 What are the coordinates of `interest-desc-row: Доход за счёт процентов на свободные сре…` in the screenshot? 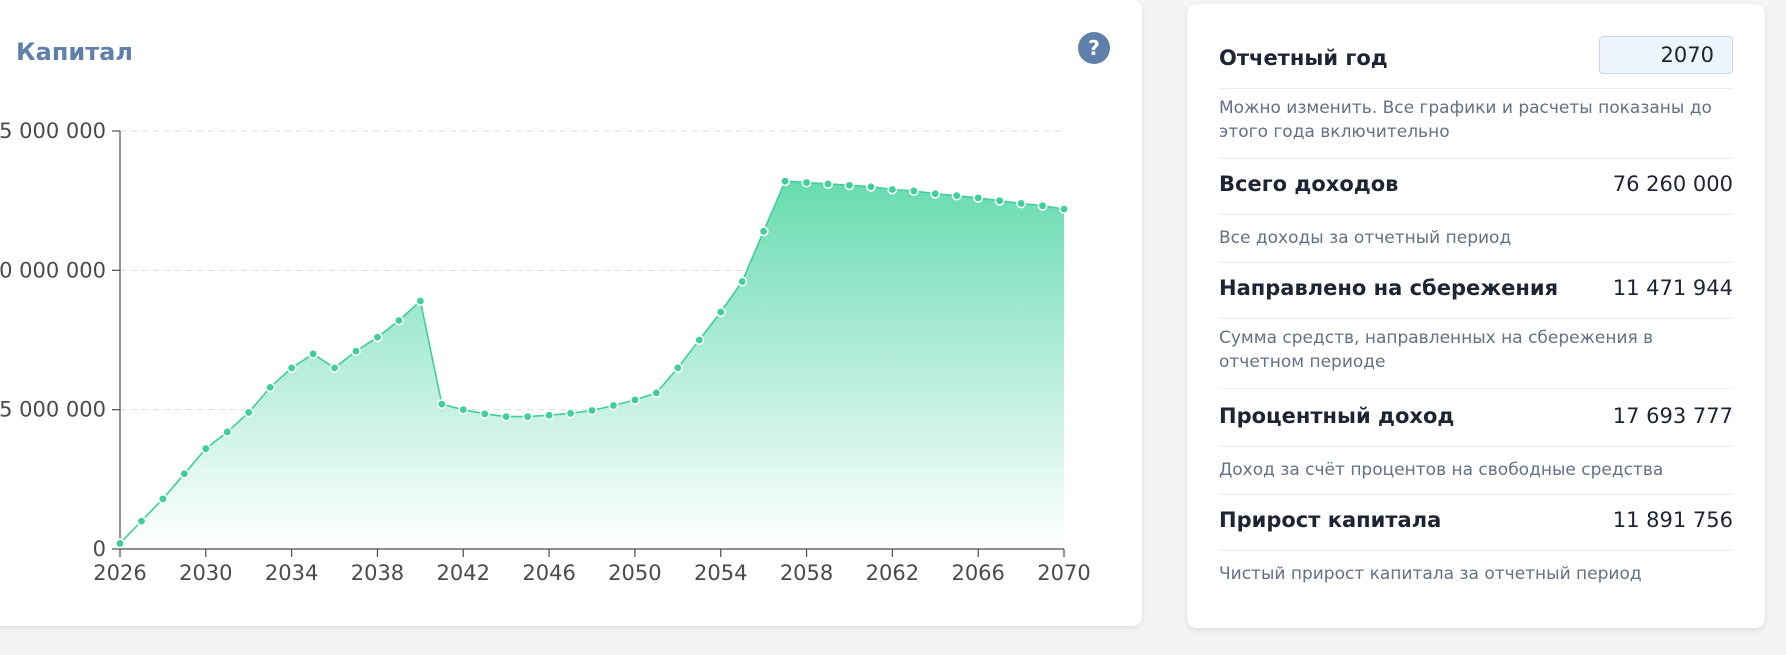 It's located at (1476, 473).